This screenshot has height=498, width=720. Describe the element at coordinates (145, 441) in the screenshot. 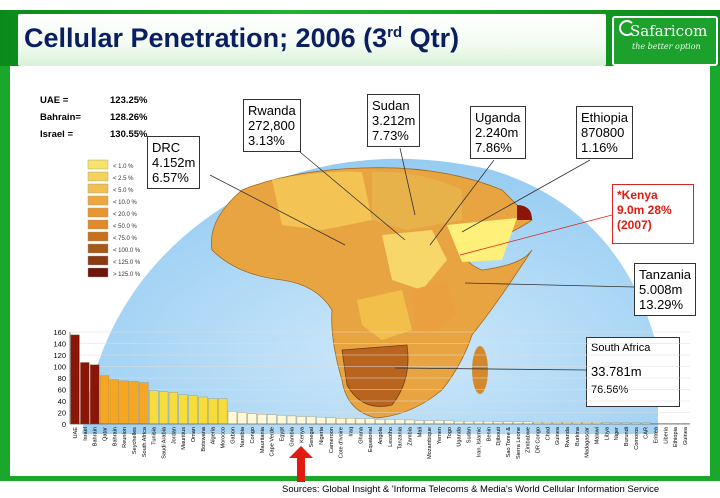

I see `x-tick-label: South Africa` at that location.